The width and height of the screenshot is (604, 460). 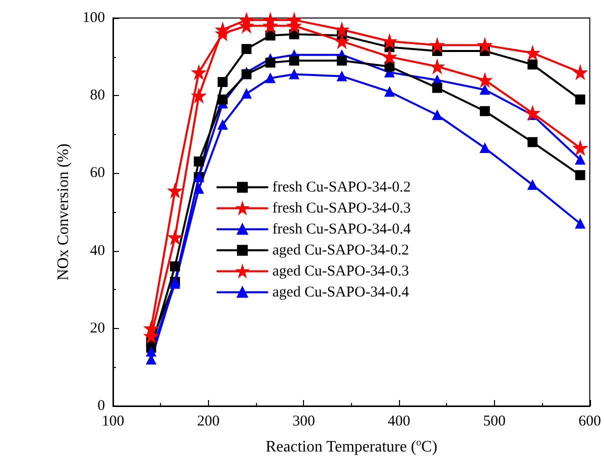 What do you see at coordinates (589, 422) in the screenshot?
I see `x-tick-label: 600` at bounding box center [589, 422].